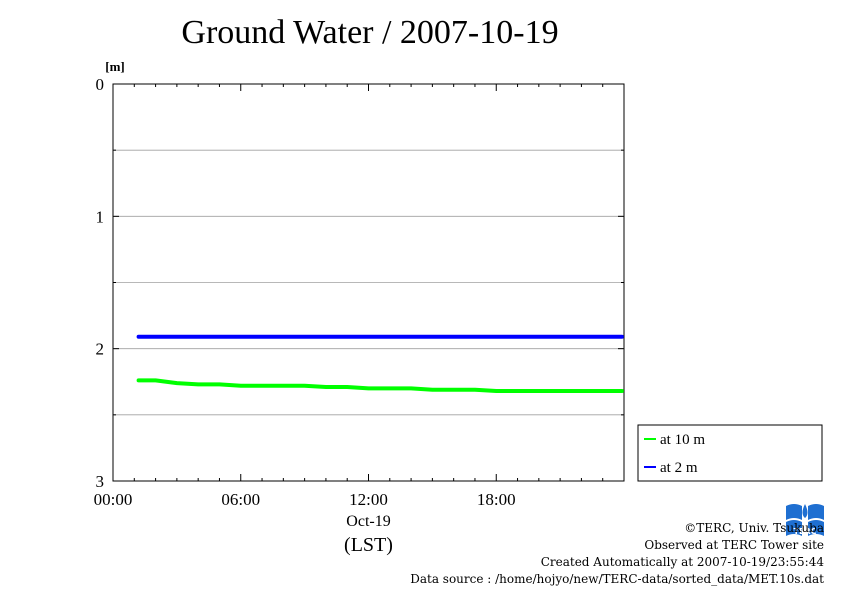  I want to click on y-tick-label: 0, so click(100, 84).